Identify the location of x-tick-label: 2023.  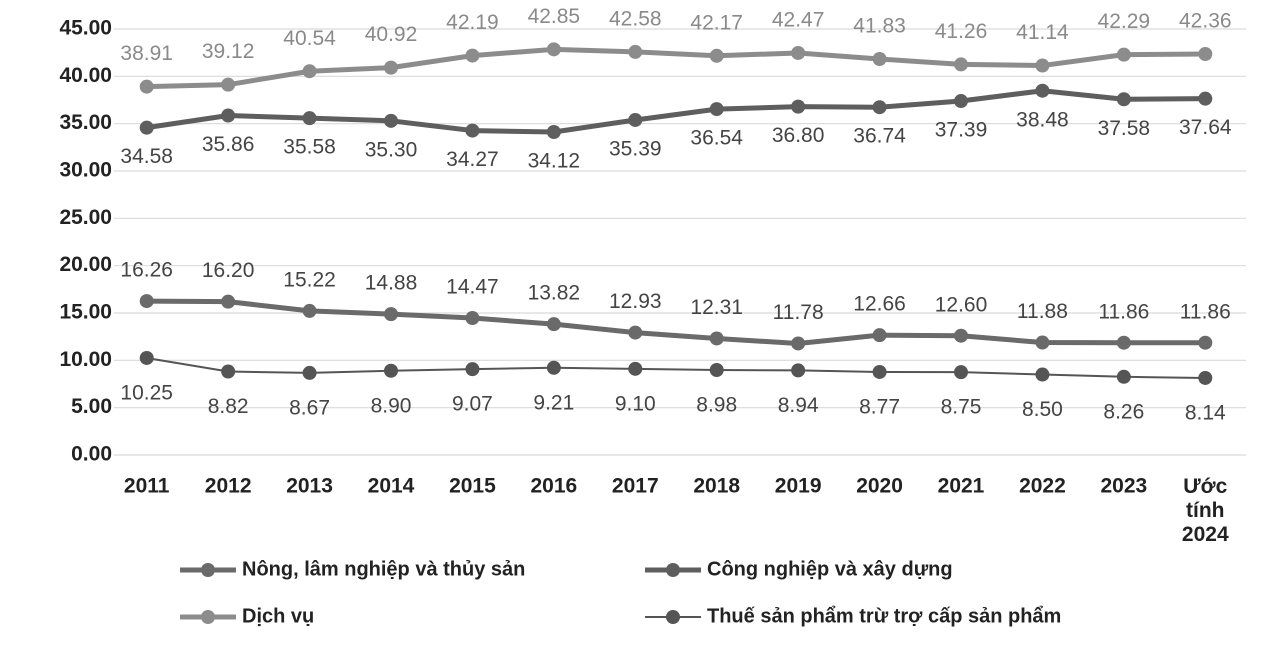
(1123, 486).